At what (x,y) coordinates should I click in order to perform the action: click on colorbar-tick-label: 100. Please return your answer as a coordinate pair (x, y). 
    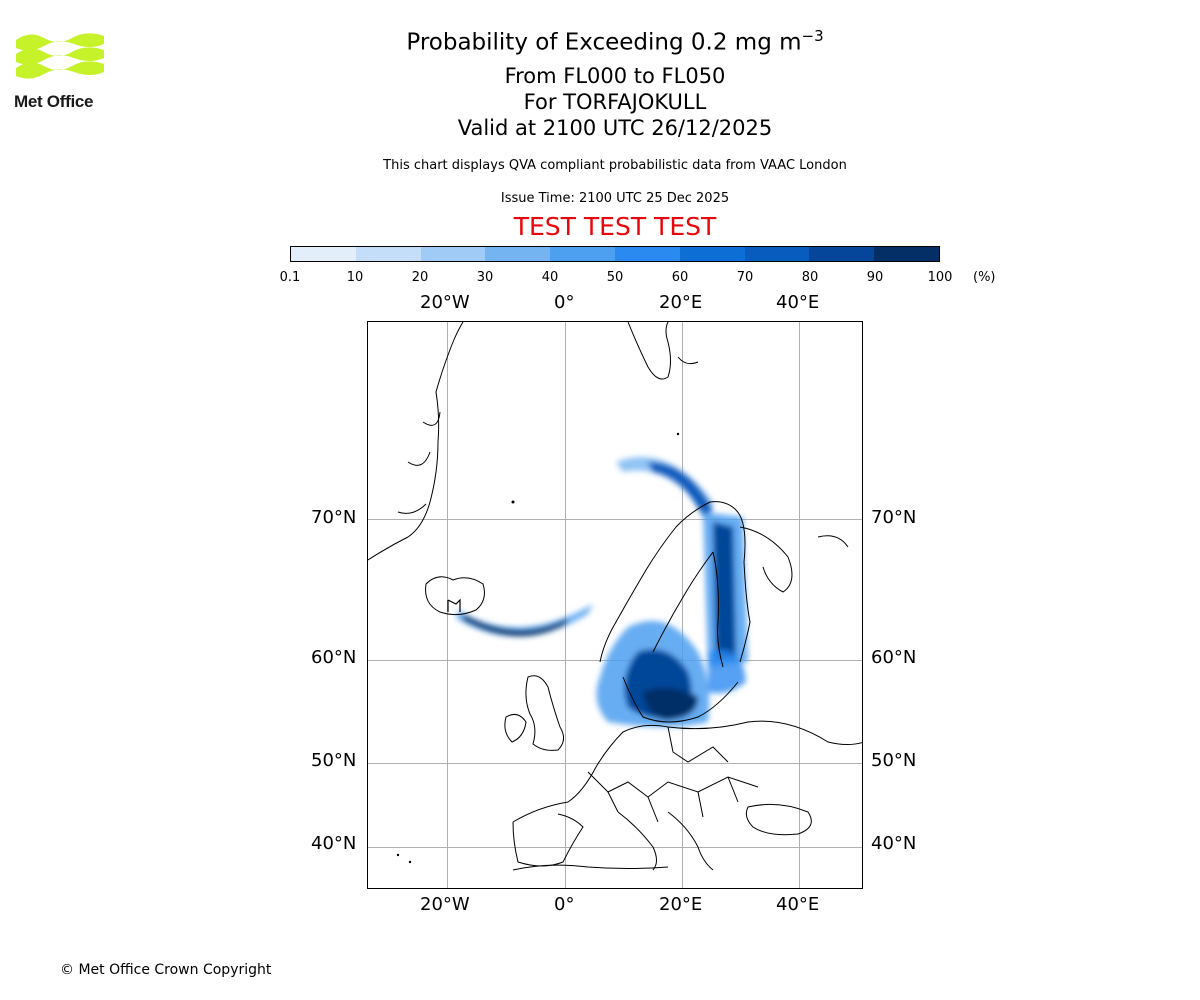
    Looking at the image, I should click on (940, 277).